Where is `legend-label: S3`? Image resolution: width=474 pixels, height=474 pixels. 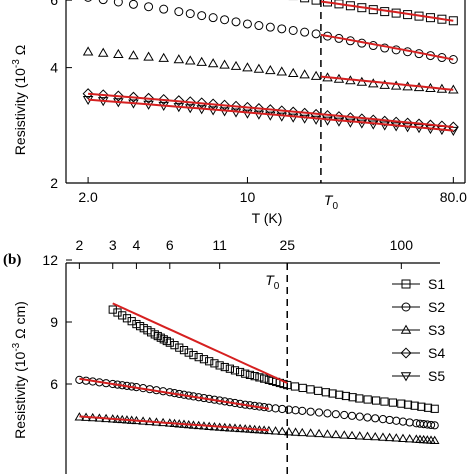
legend-label: S3 is located at coordinates (436, 330).